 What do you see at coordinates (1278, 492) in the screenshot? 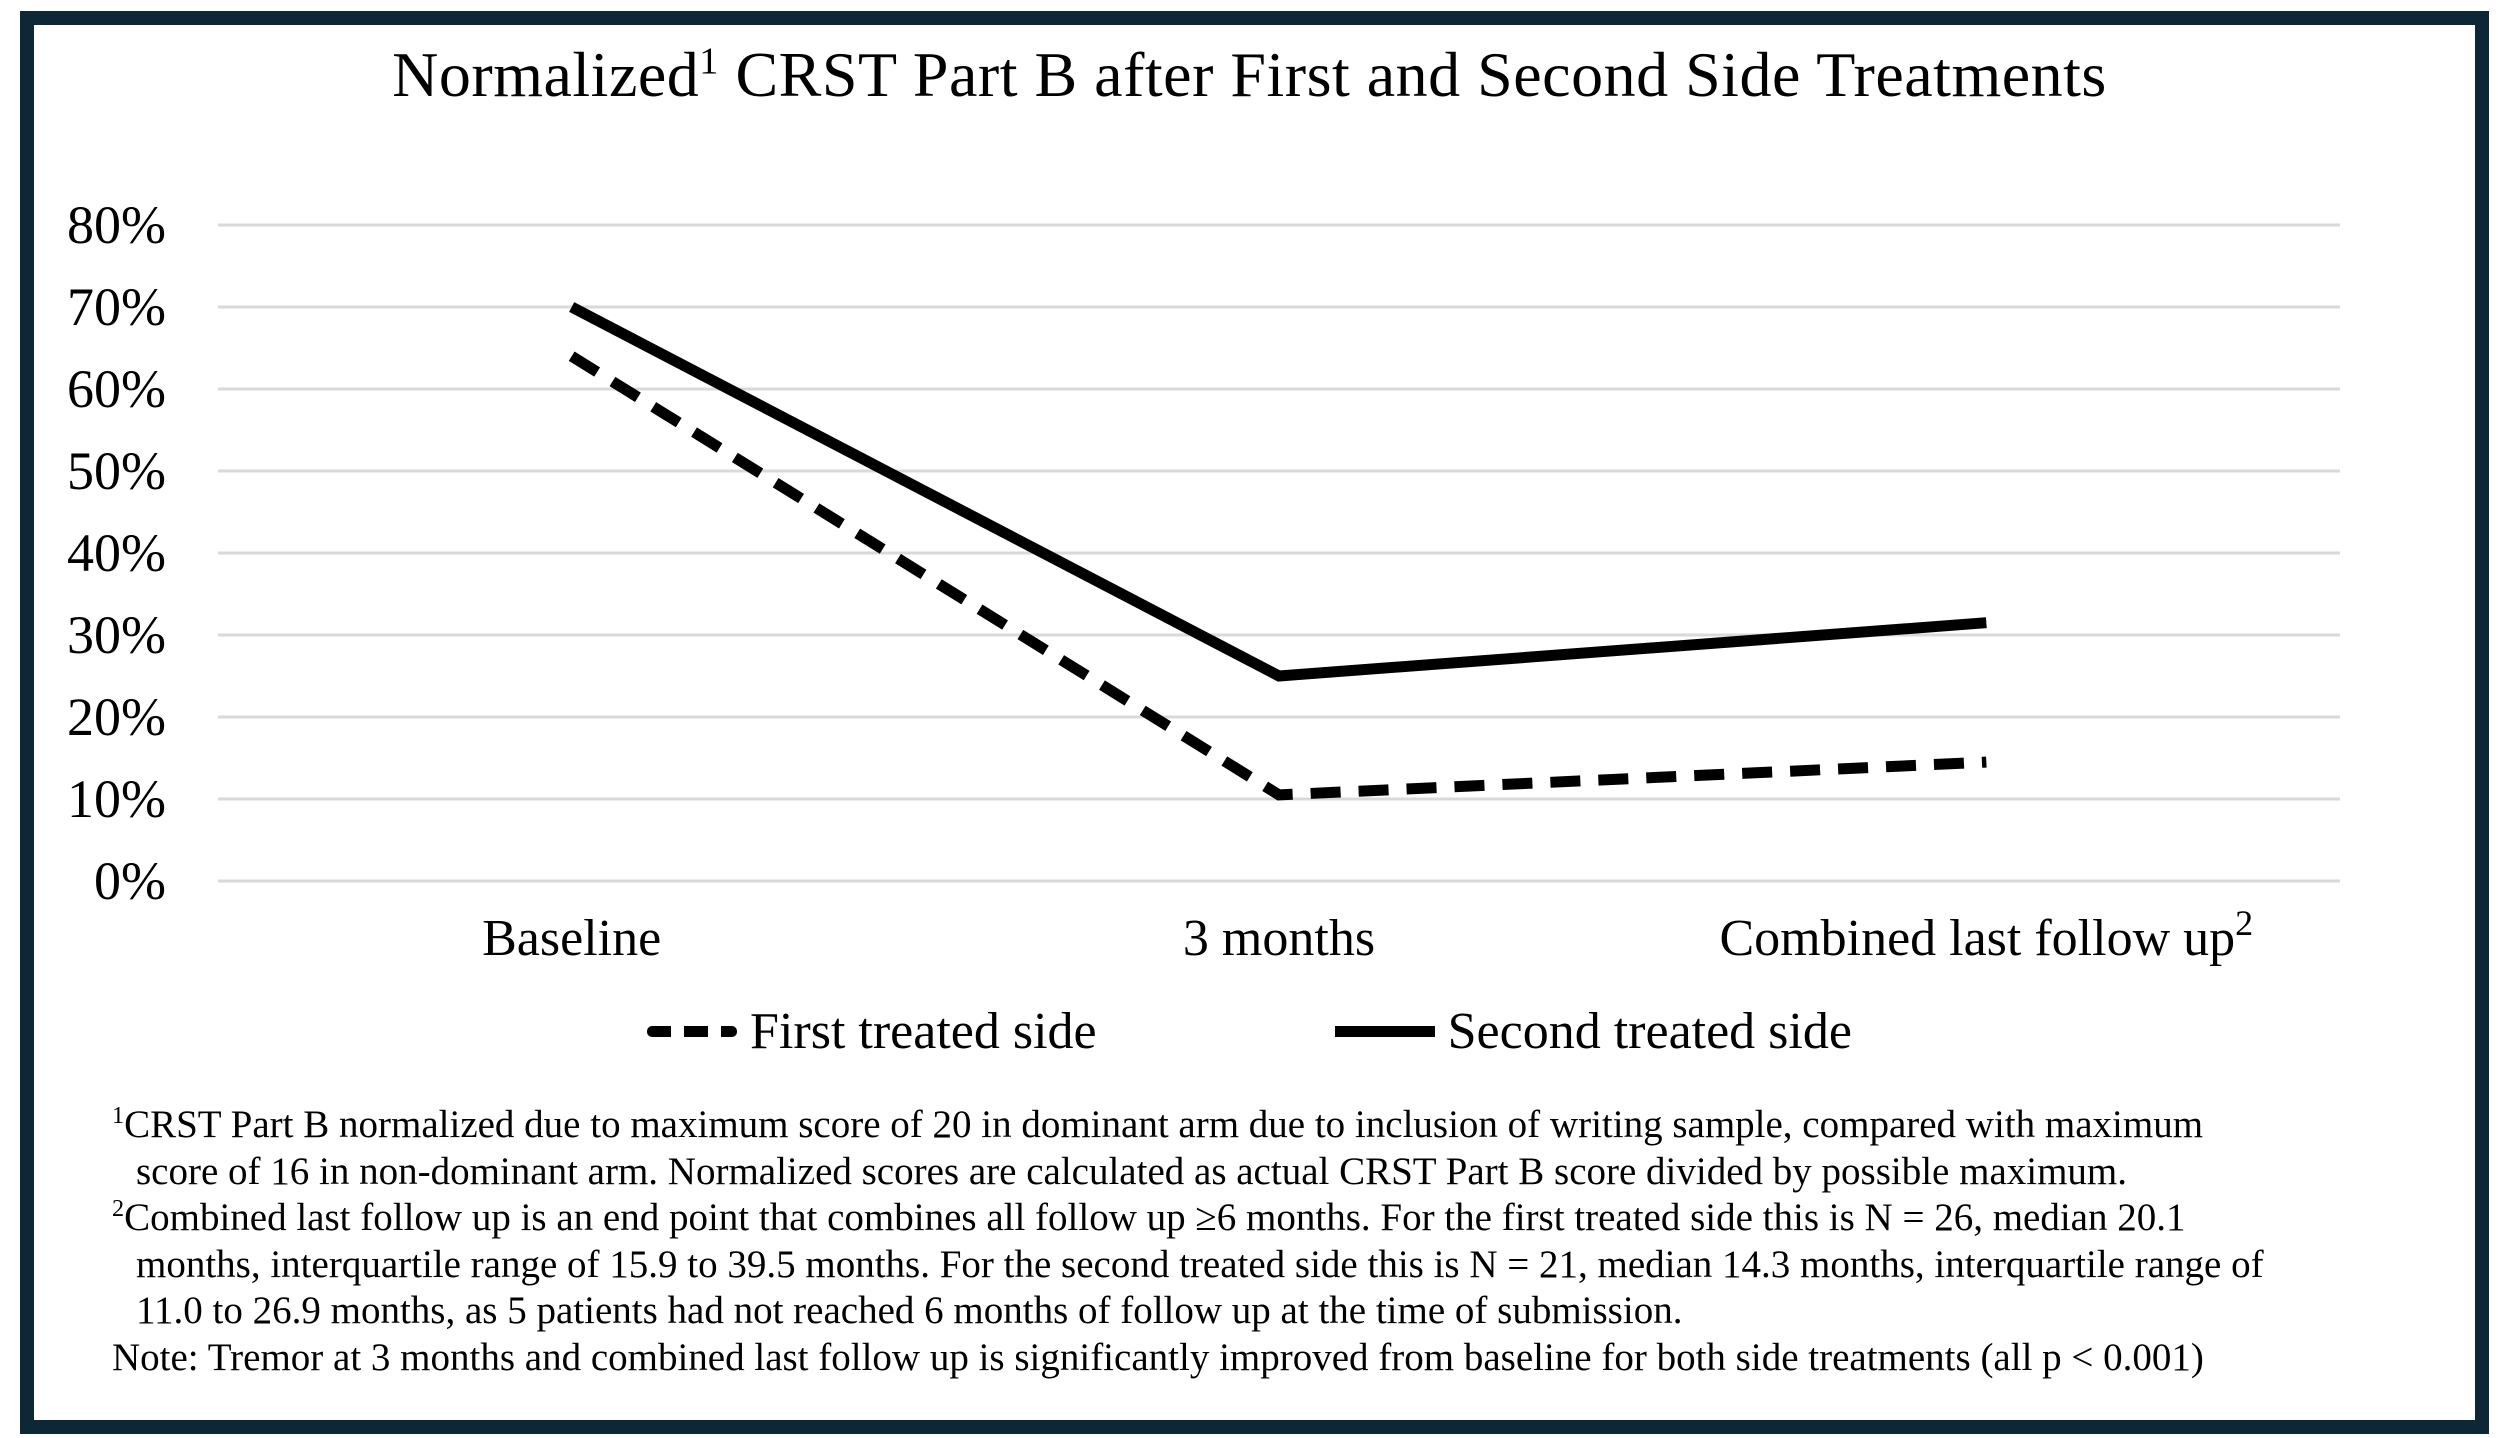
I see `series-line-solid` at bounding box center [1278, 492].